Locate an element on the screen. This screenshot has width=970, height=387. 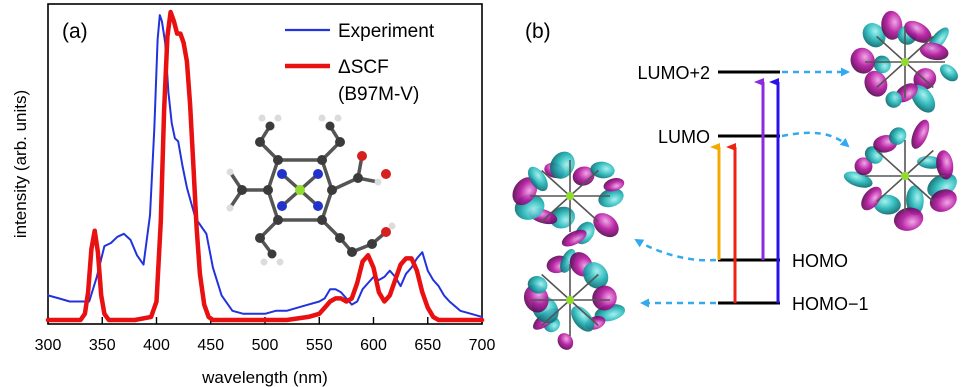
panel-b-label: (b) is located at coordinates (538, 31).